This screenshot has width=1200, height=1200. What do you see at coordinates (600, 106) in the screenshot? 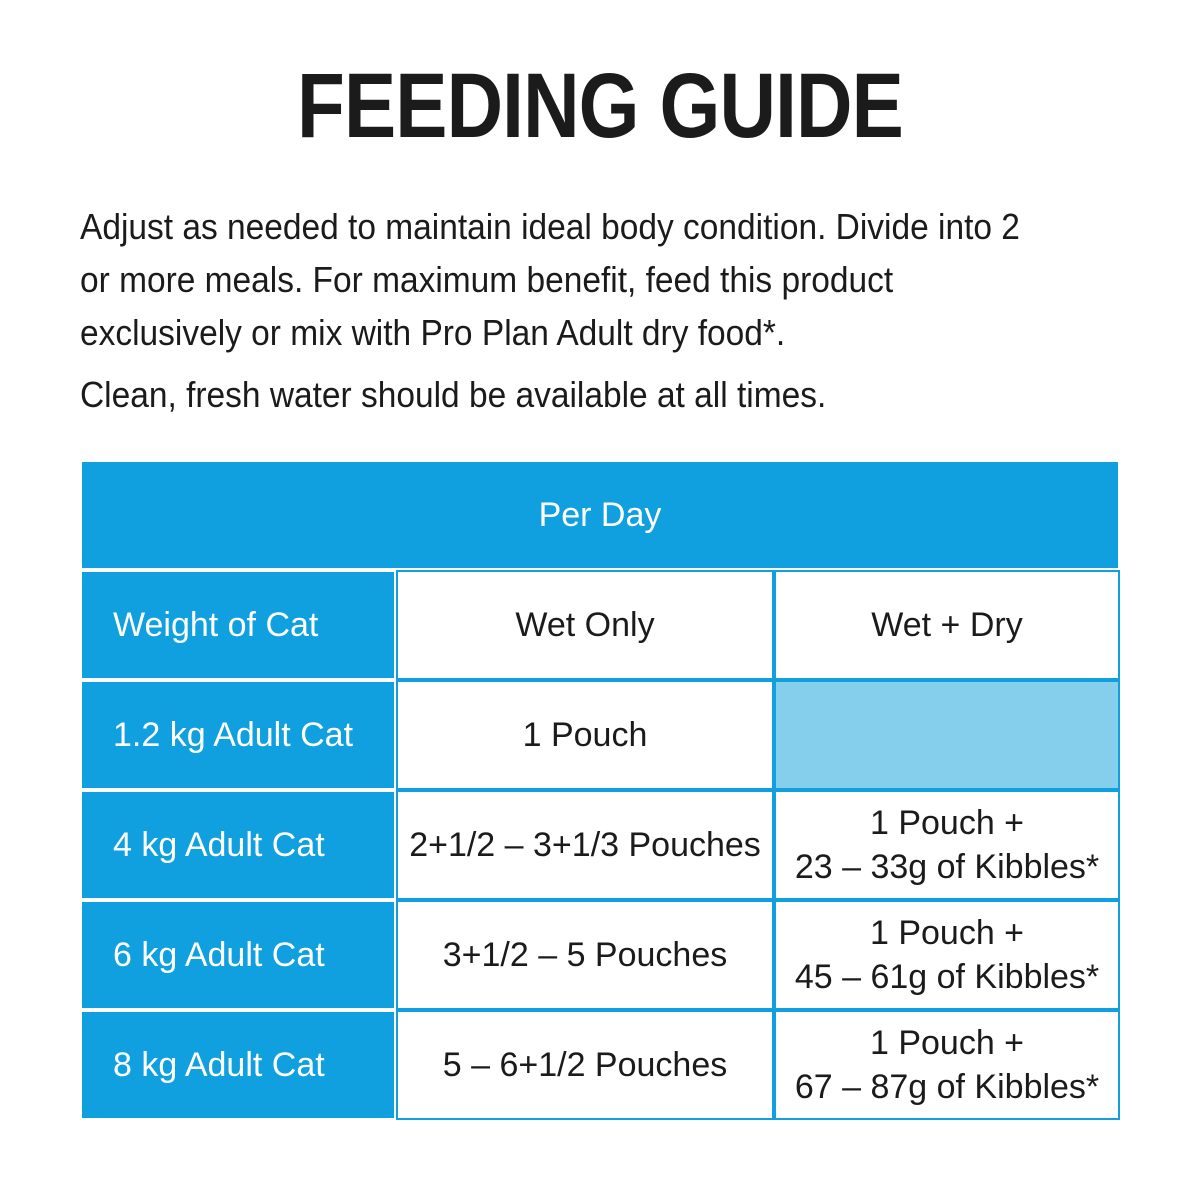
I see `page-title: FEEDING GUIDE` at bounding box center [600, 106].